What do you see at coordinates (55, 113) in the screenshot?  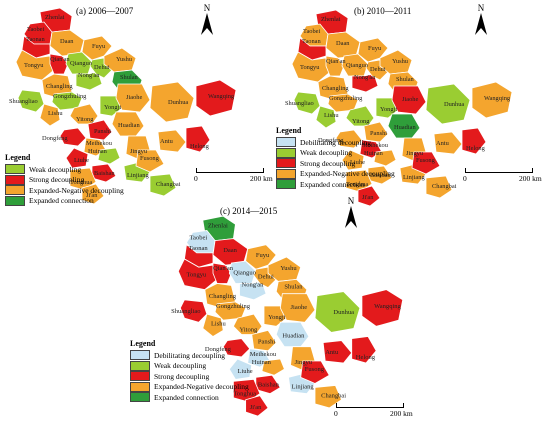 I see `county-label-lishu: Lishu` at bounding box center [55, 113].